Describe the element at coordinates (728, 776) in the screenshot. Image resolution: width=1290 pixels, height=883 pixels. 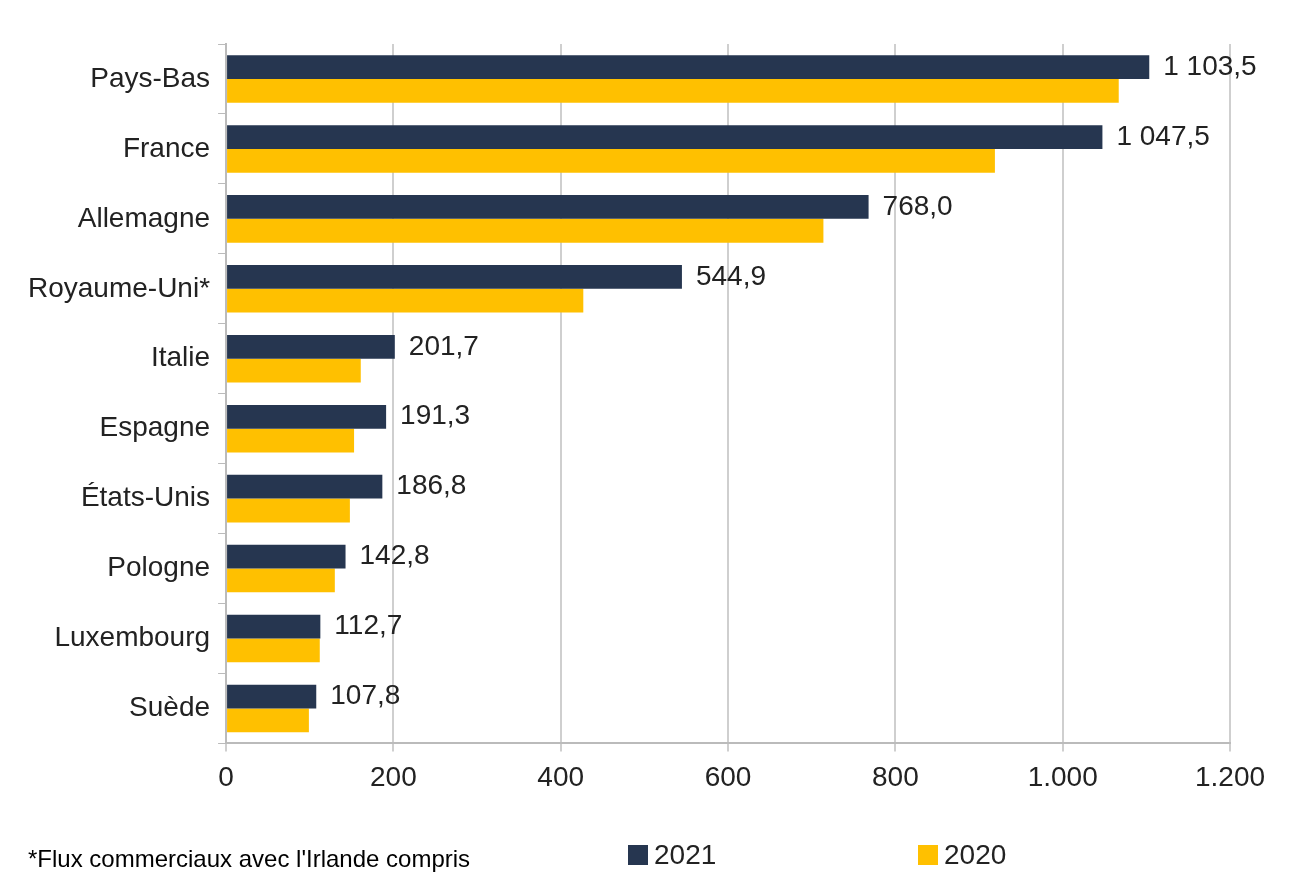
I see `x-tick-label: 600` at that location.